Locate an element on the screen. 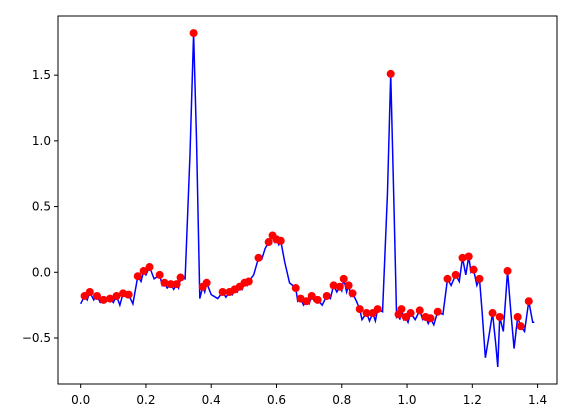 This screenshot has height=416, width=582. x-tick-label: 1.4 is located at coordinates (537, 400).